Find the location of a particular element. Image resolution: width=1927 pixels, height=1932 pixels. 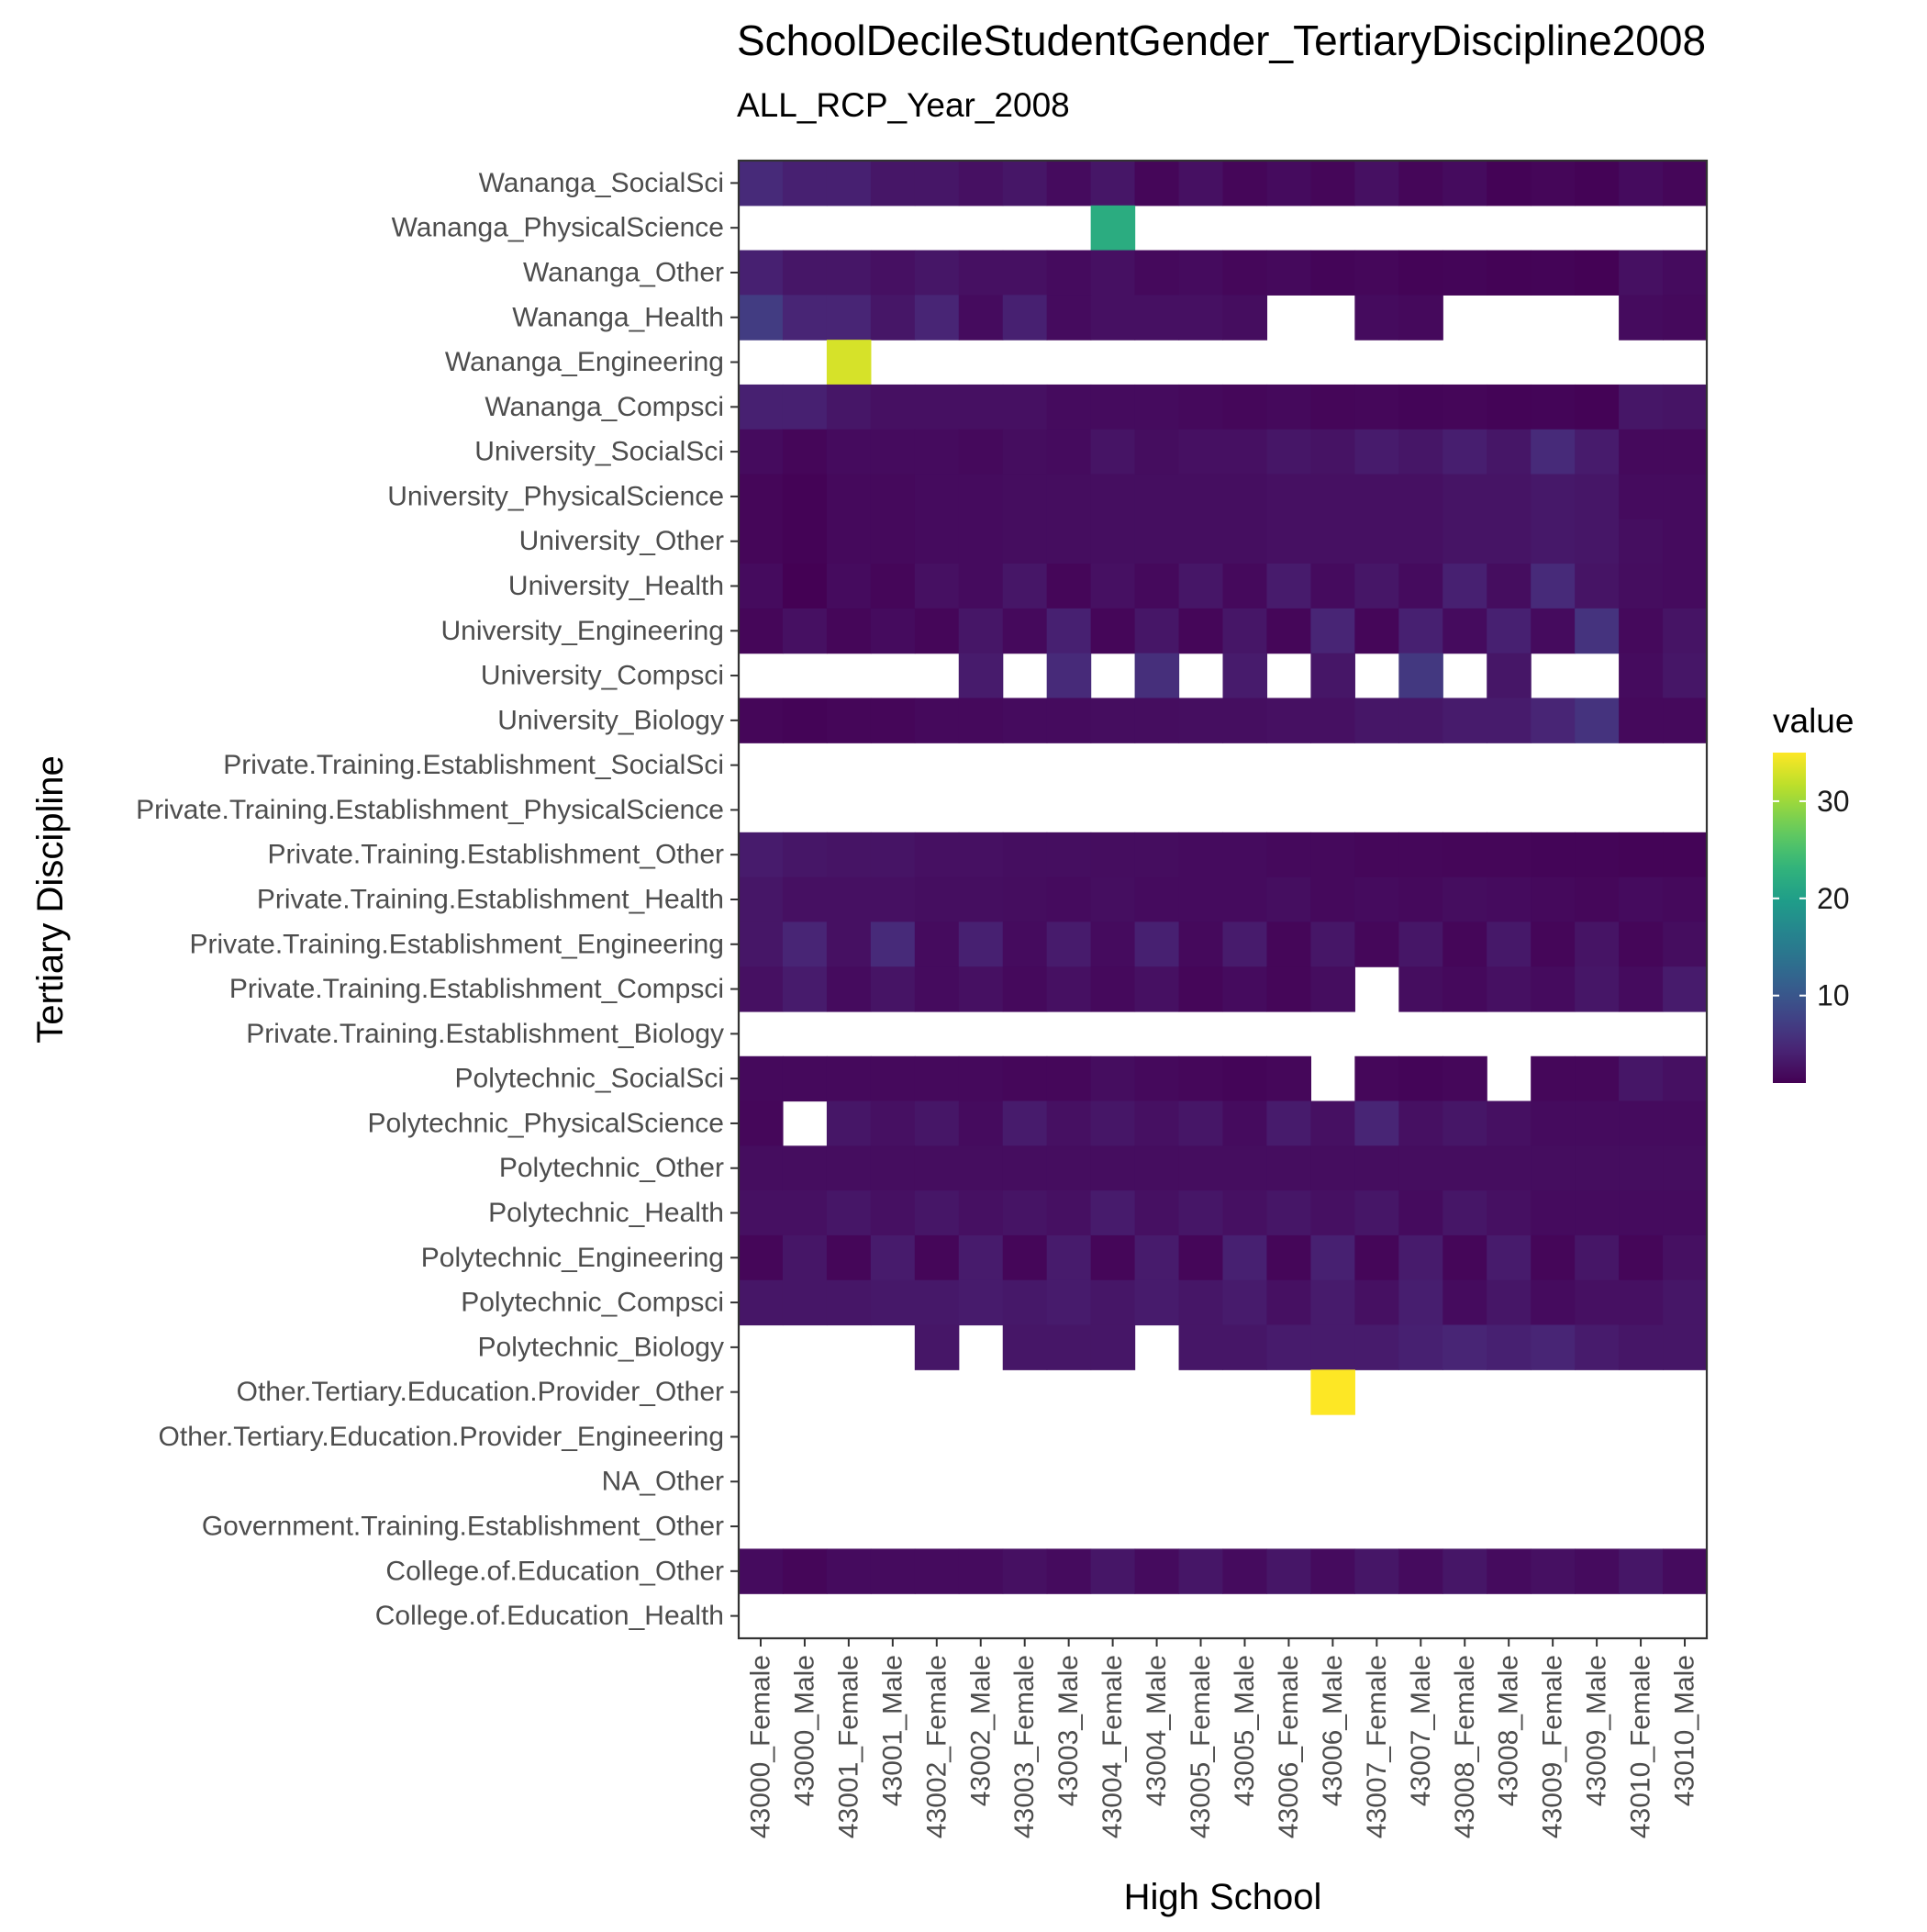

y-tick-label: Other.Tertiary.Education.Provider_Other is located at coordinates (480, 1392).